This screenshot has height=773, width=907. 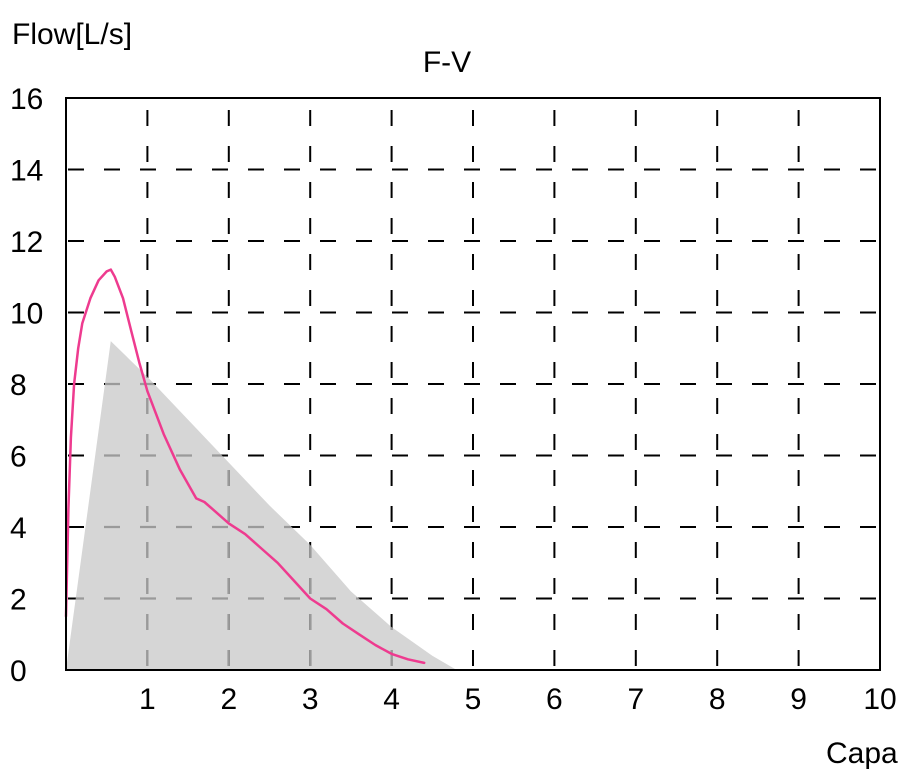 I want to click on y-tick-label: 2, so click(x=18, y=600).